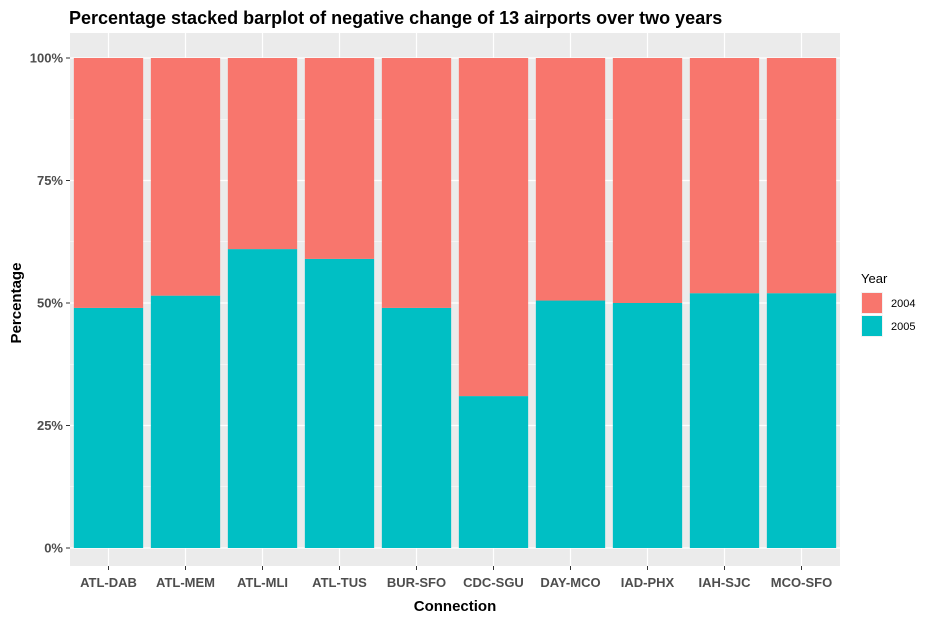 The height and width of the screenshot is (622, 932). I want to click on x-tick-label: MCO-SFO, so click(801, 582).